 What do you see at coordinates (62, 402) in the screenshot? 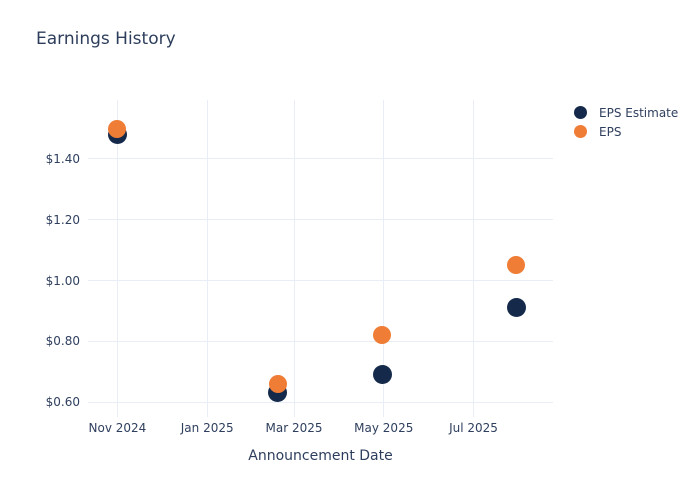
I see `y-tick-label: $0.60` at bounding box center [62, 402].